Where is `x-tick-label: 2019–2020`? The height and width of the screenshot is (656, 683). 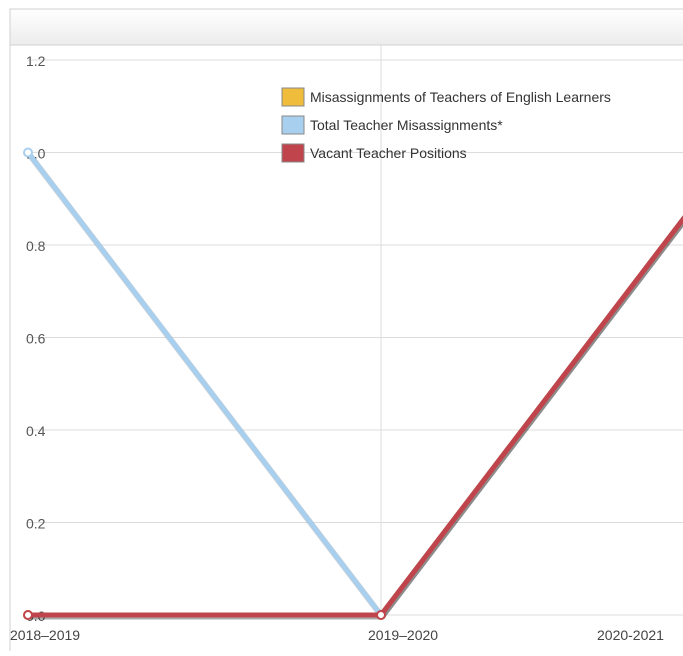 x-tick-label: 2019–2020 is located at coordinates (403, 635).